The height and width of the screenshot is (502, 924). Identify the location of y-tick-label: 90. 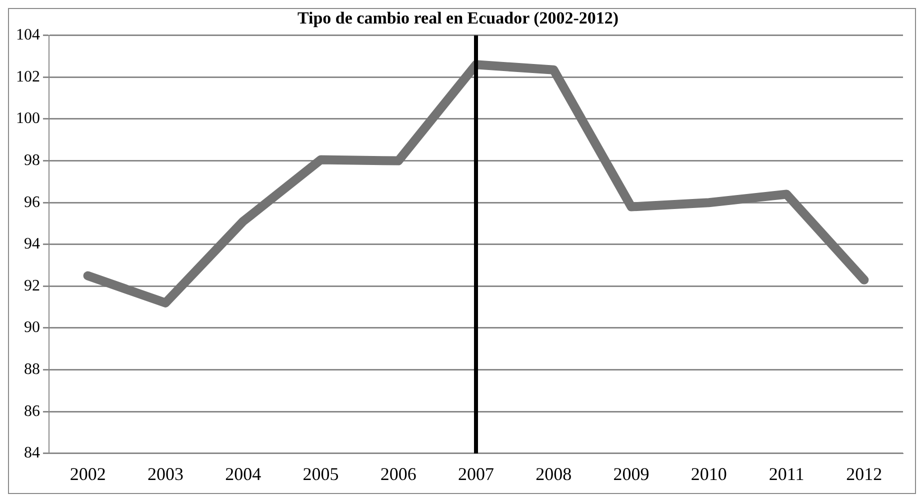
(32, 327).